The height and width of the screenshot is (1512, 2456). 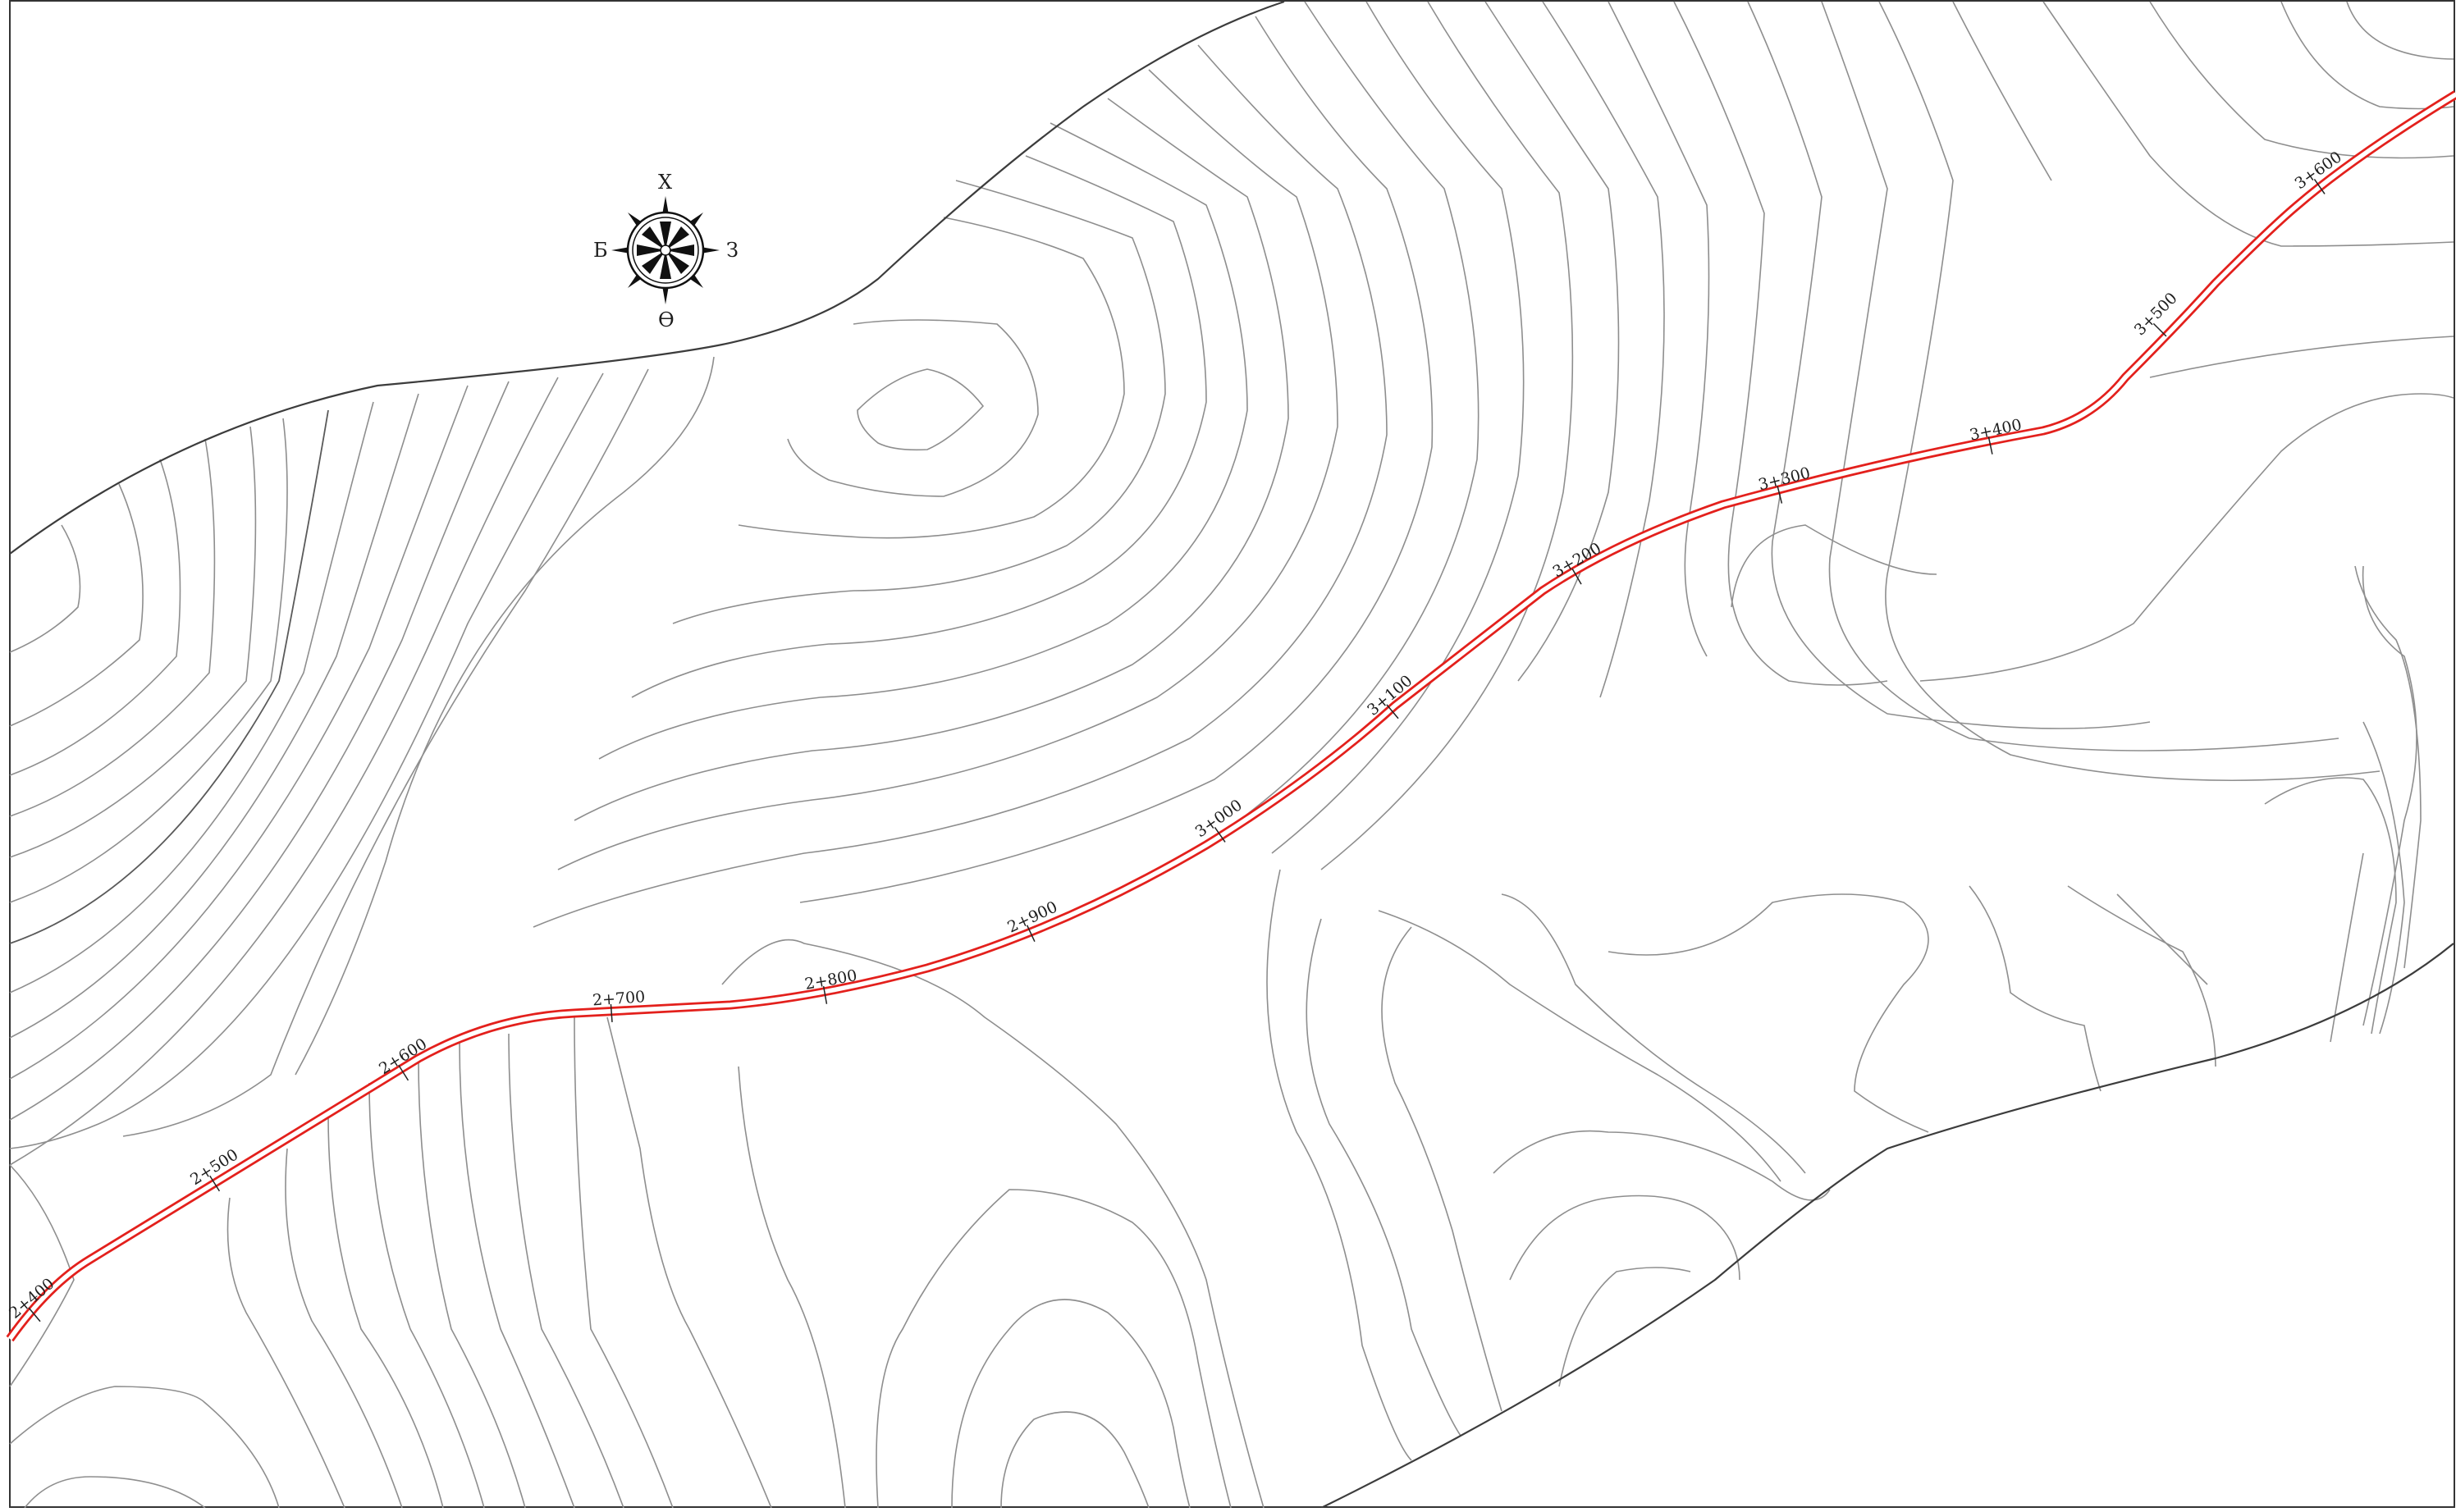 I want to click on compass-south-label: Ө, so click(x=666, y=319).